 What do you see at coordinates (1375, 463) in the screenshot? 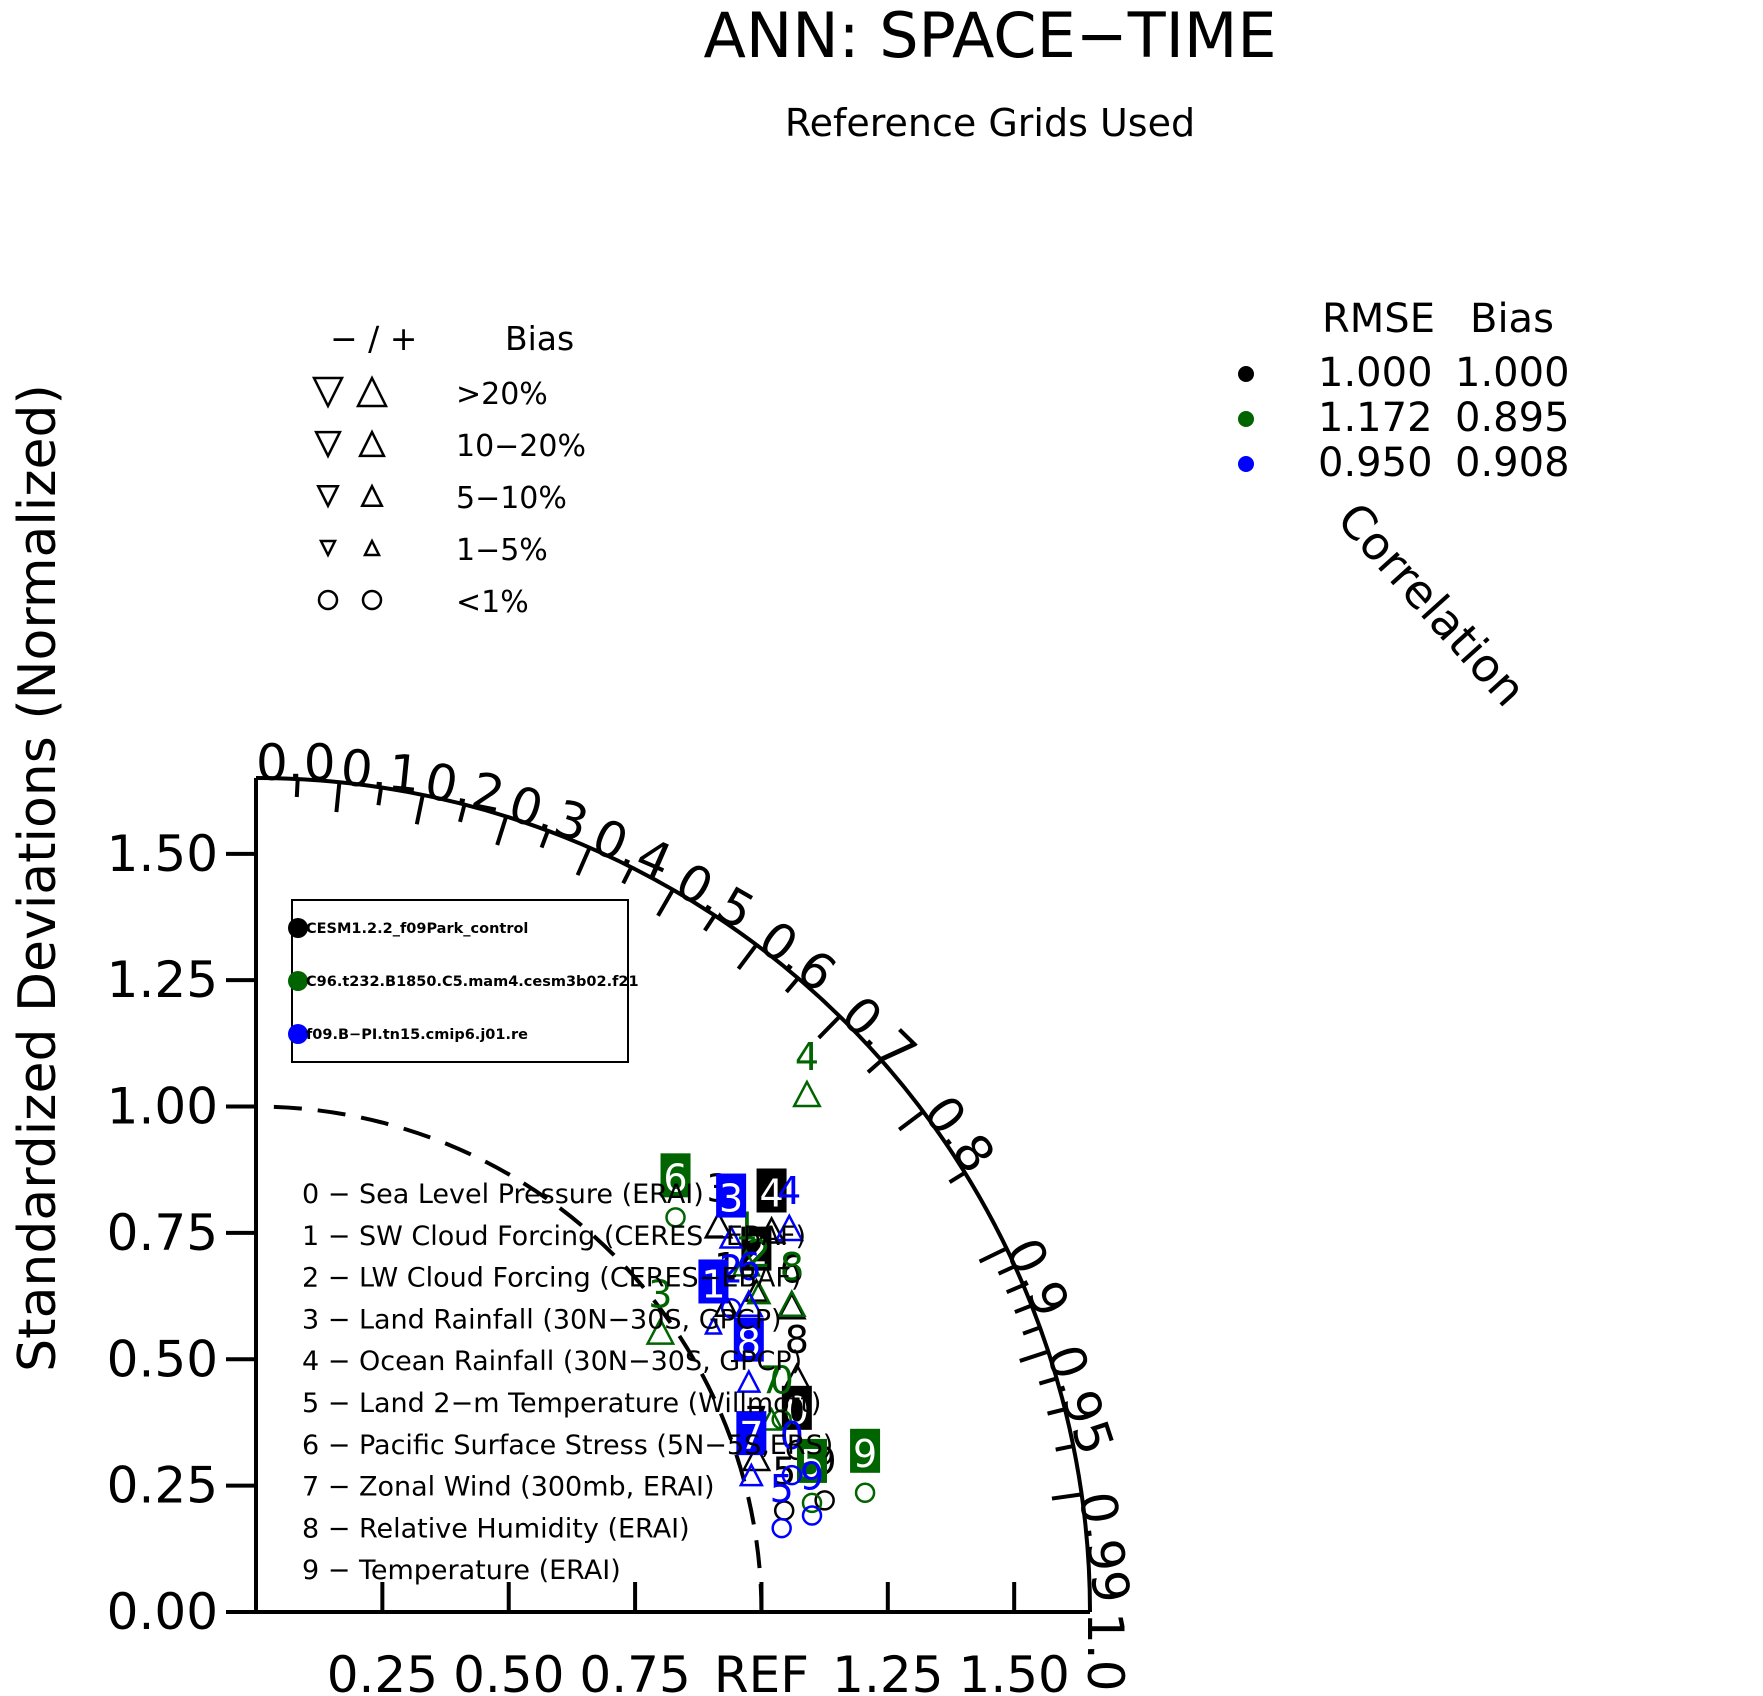
I see `stats-rmse-value: 0.950` at bounding box center [1375, 463].